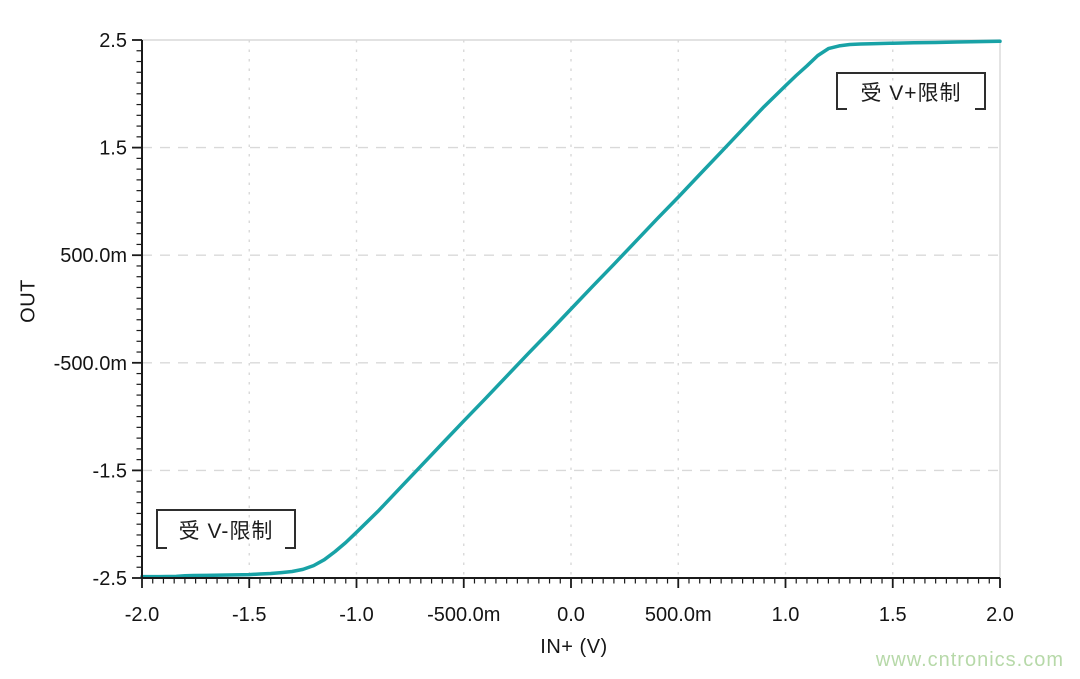 The image size is (1080, 679). I want to click on annotation-v-plus-label: 受 V+限制, so click(911, 93).